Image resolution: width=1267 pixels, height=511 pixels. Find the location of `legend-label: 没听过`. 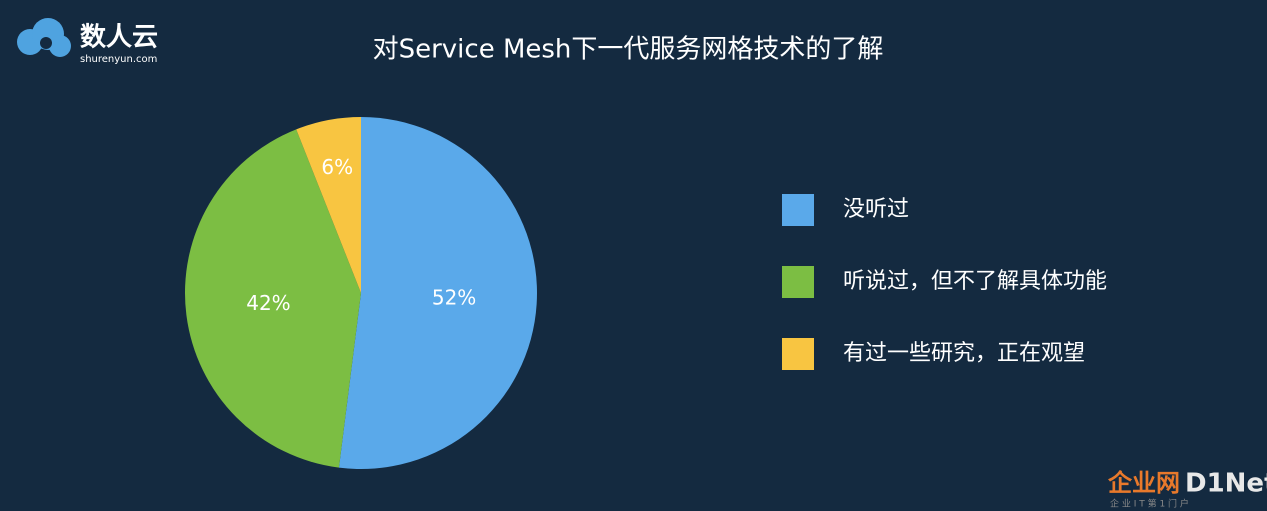

legend-label: 没听过 is located at coordinates (876, 209).